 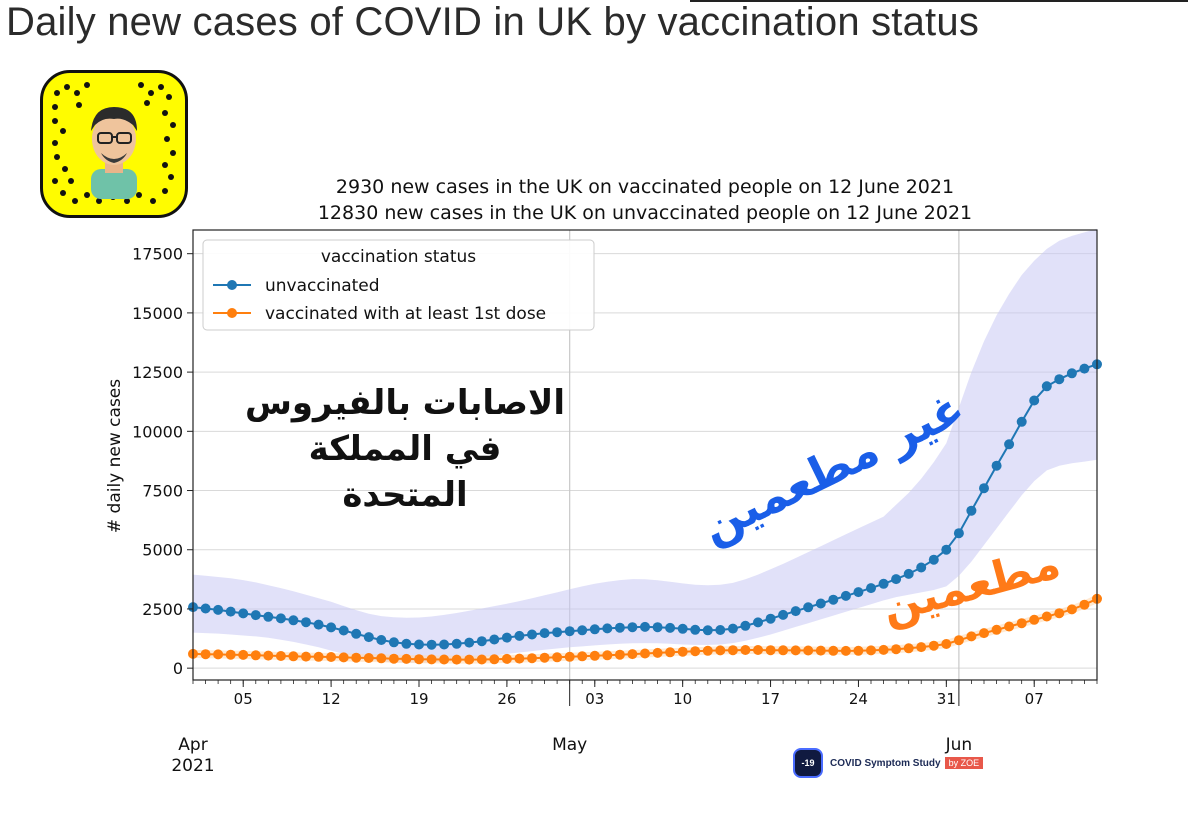 What do you see at coordinates (946, 699) in the screenshot?
I see `x-tick-label: 31` at bounding box center [946, 699].